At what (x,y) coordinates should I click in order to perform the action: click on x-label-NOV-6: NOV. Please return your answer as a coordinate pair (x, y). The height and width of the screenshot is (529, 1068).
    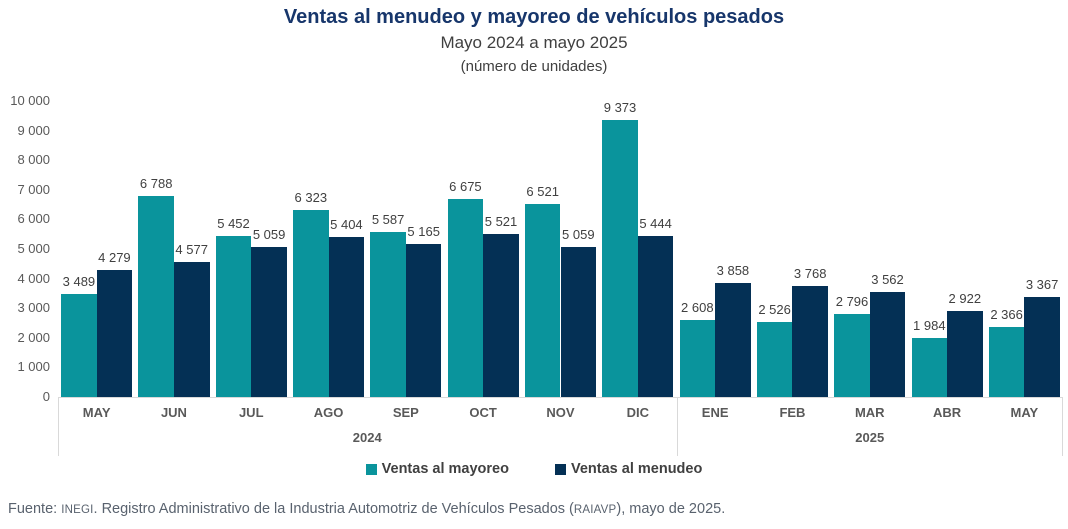
    Looking at the image, I should click on (560, 412).